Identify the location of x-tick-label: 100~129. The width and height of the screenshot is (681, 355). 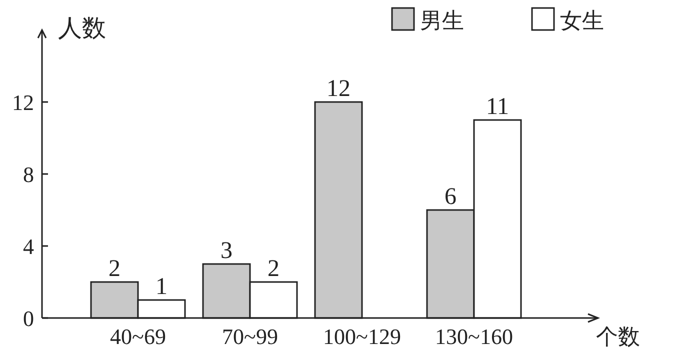
(362, 336).